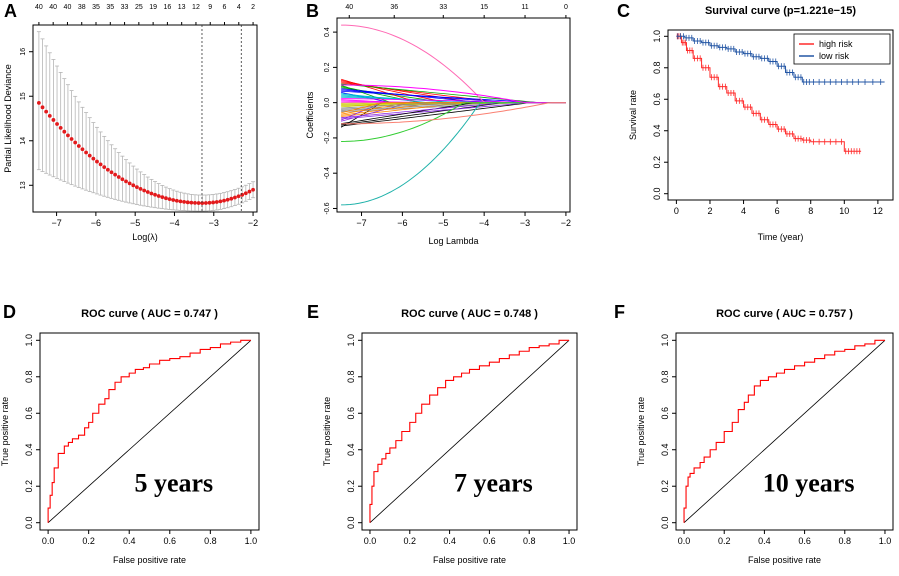  I want to click on plot-frame, so click(145, 118).